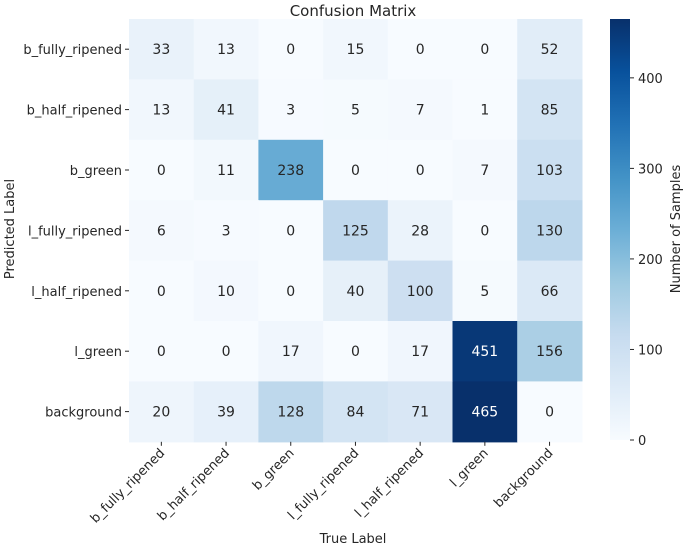 The image size is (685, 553). Describe the element at coordinates (323, 484) in the screenshot. I see `x-tick-label: l_fully_ripened` at that location.